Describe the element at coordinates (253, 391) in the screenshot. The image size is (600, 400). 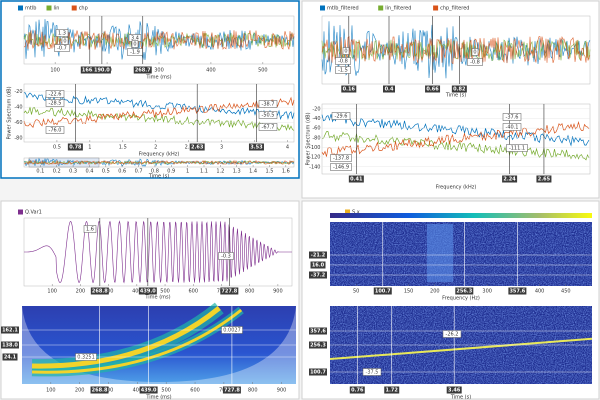
I see `x-tick-label: 800` at that location.